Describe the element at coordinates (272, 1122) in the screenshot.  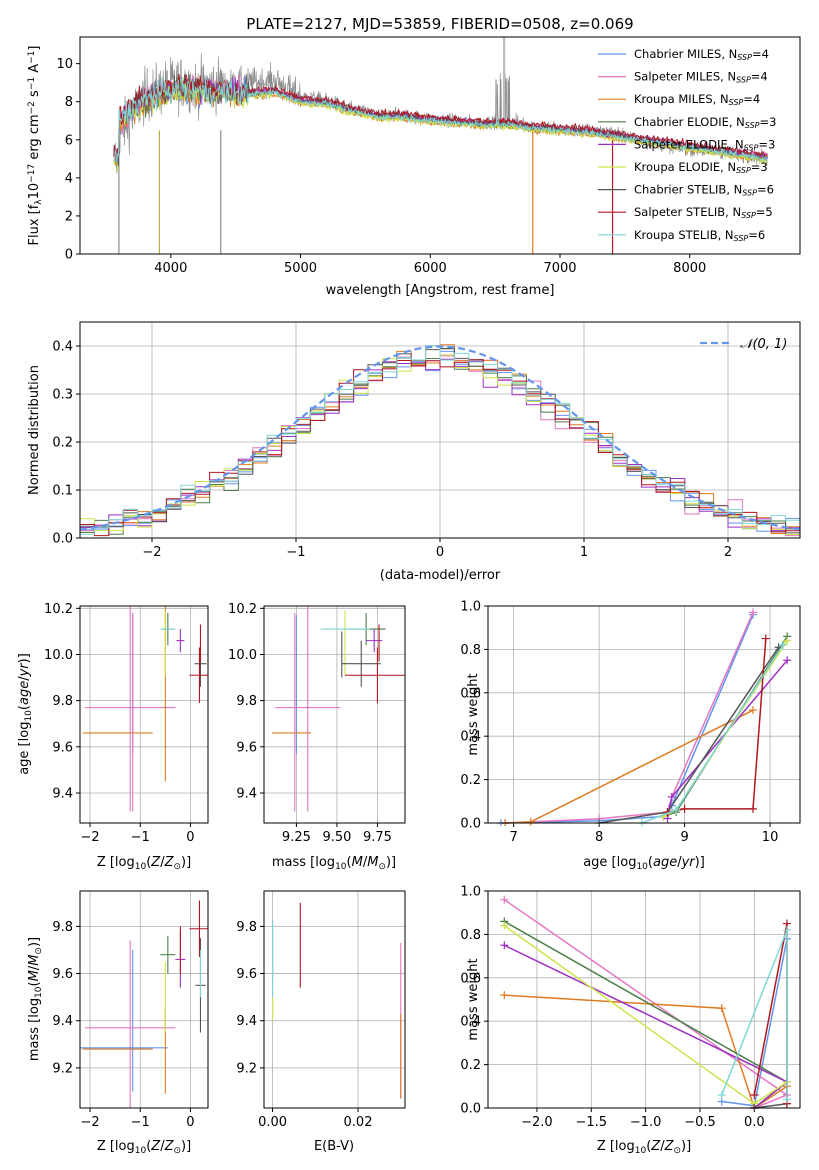
I see `x-tick-label: 0.00` at that location.